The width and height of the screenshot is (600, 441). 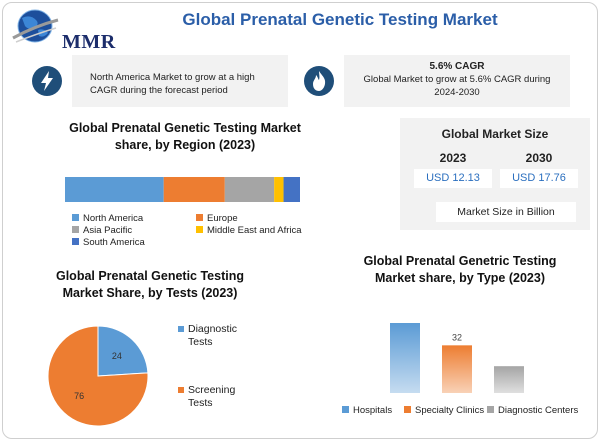 I want to click on type-bar-label-specialty-clinics: 32, so click(x=457, y=337).